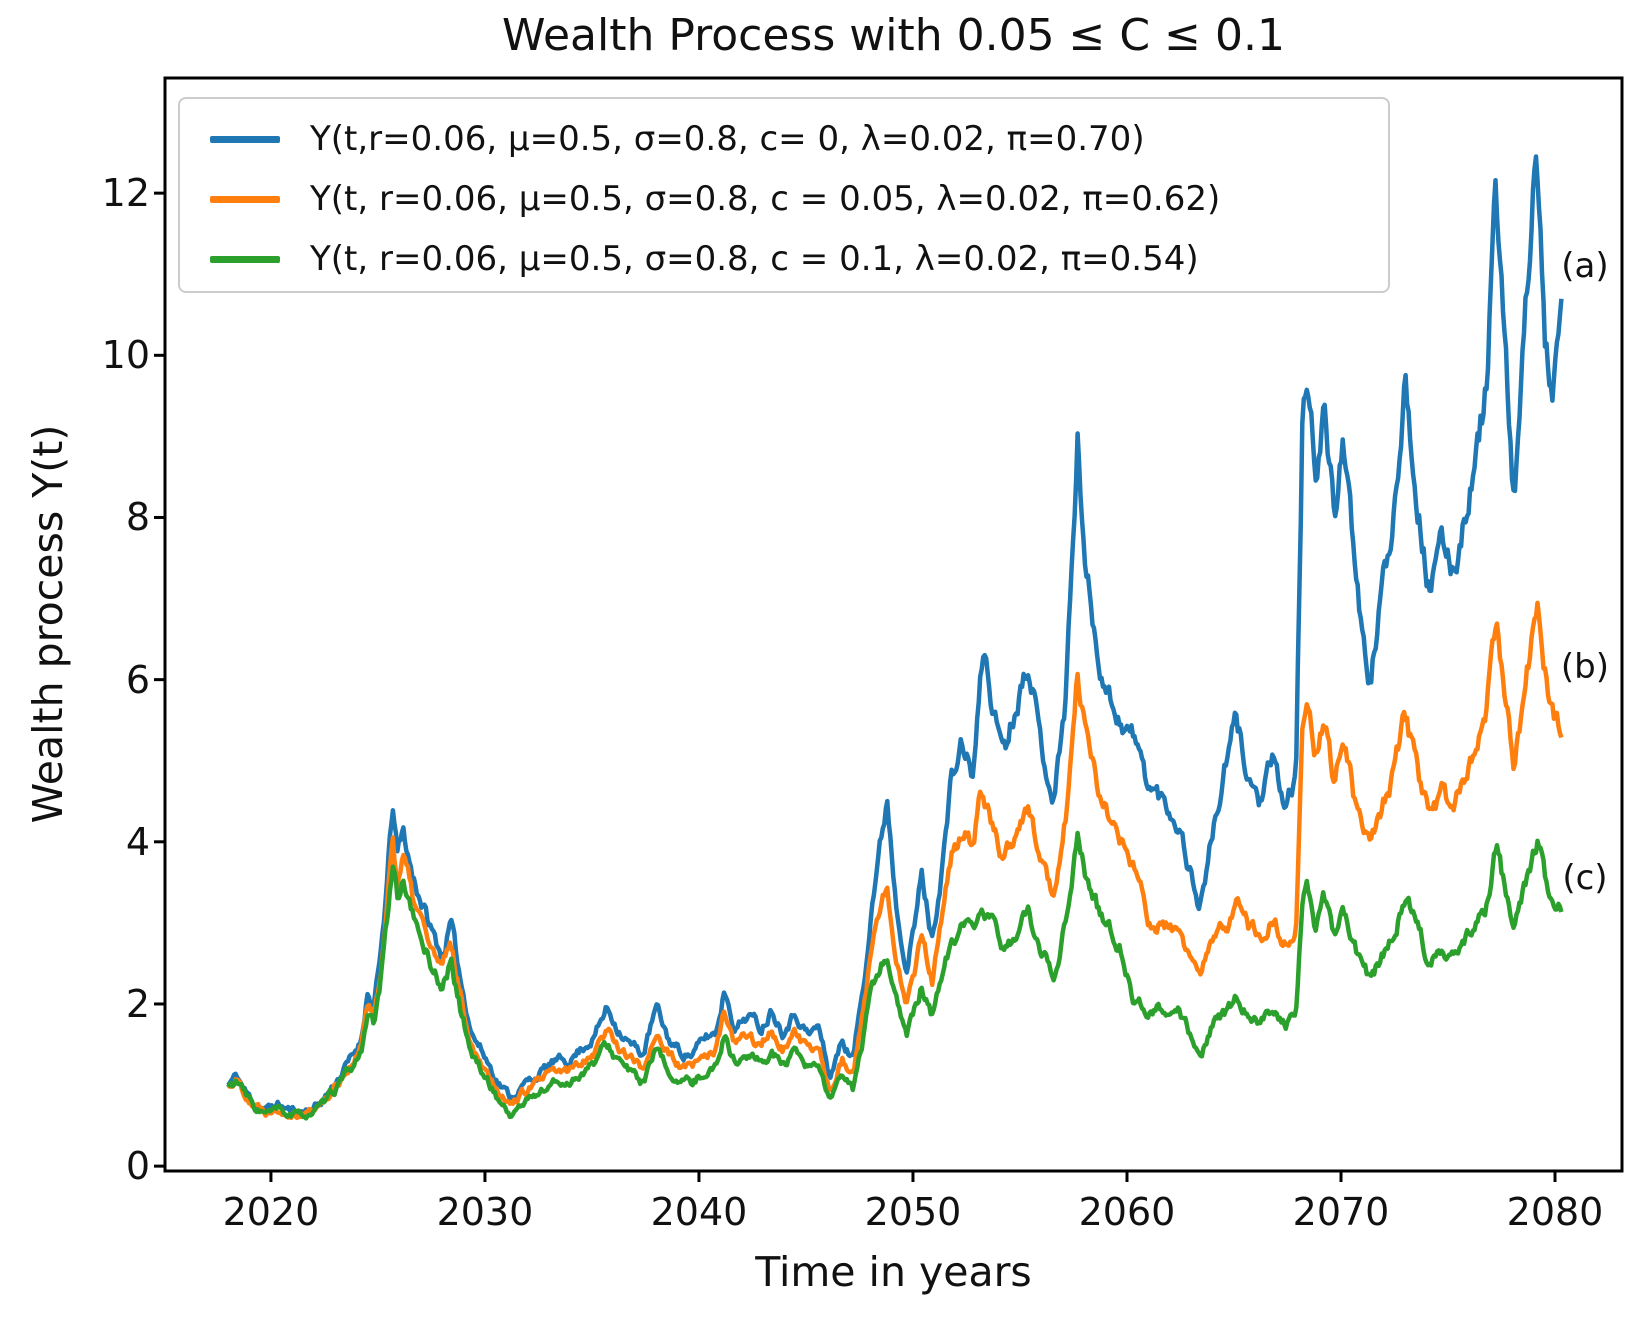  What do you see at coordinates (125, 193) in the screenshot?
I see `y-tick-label: 12` at bounding box center [125, 193].